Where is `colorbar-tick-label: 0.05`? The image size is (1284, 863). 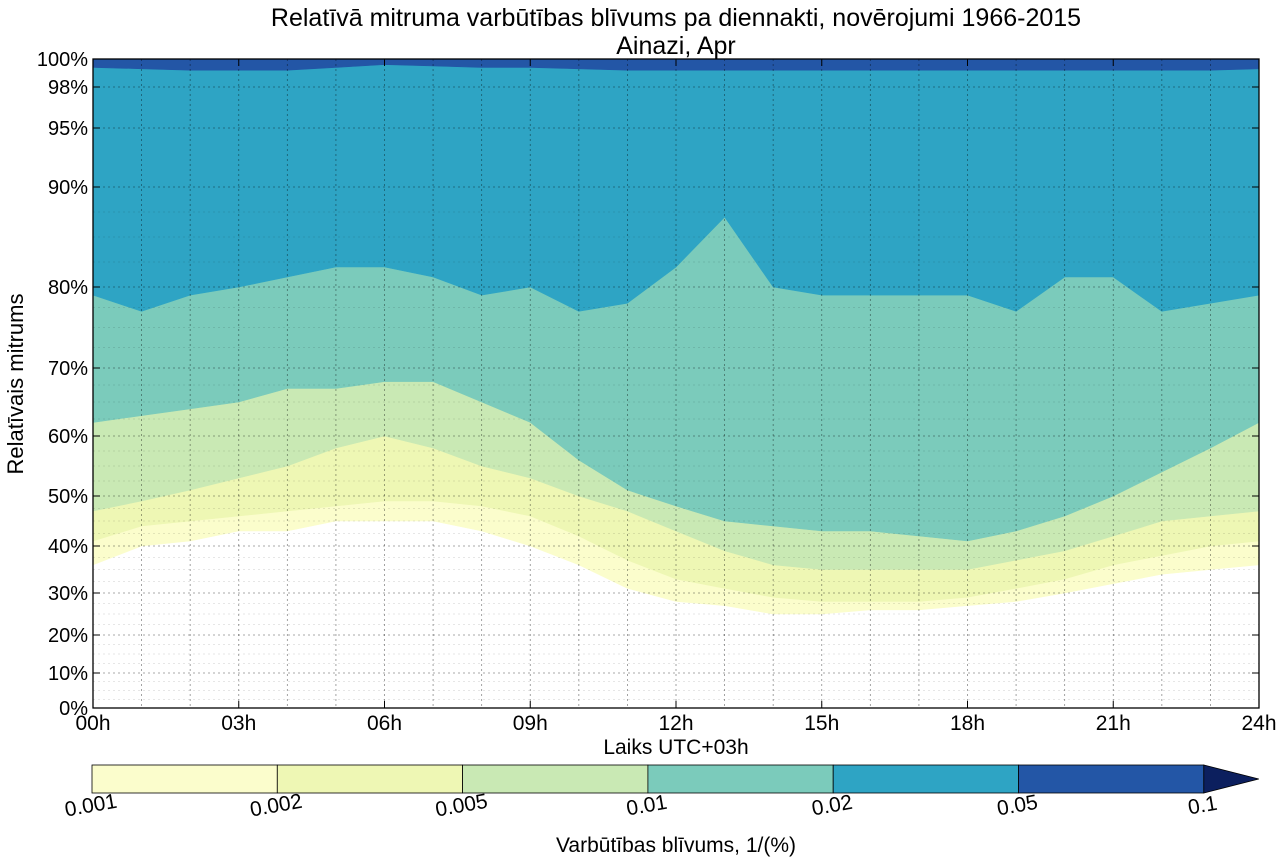
colorbar-tick-label: 0.05 is located at coordinates (1017, 806).